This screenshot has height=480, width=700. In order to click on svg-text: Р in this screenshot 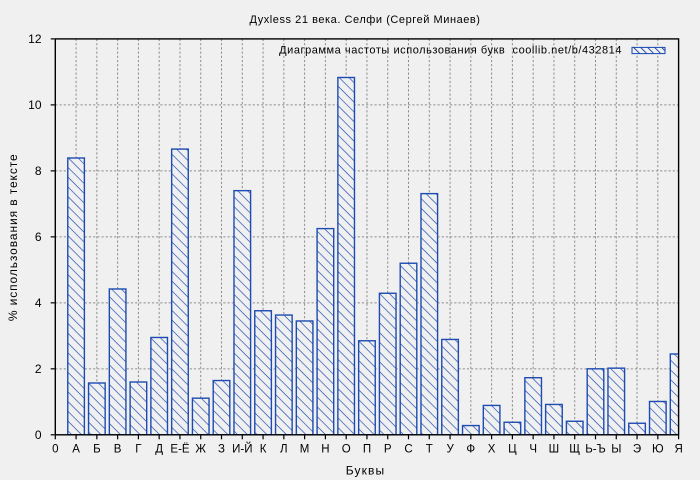, I will do `click(388, 450)`.